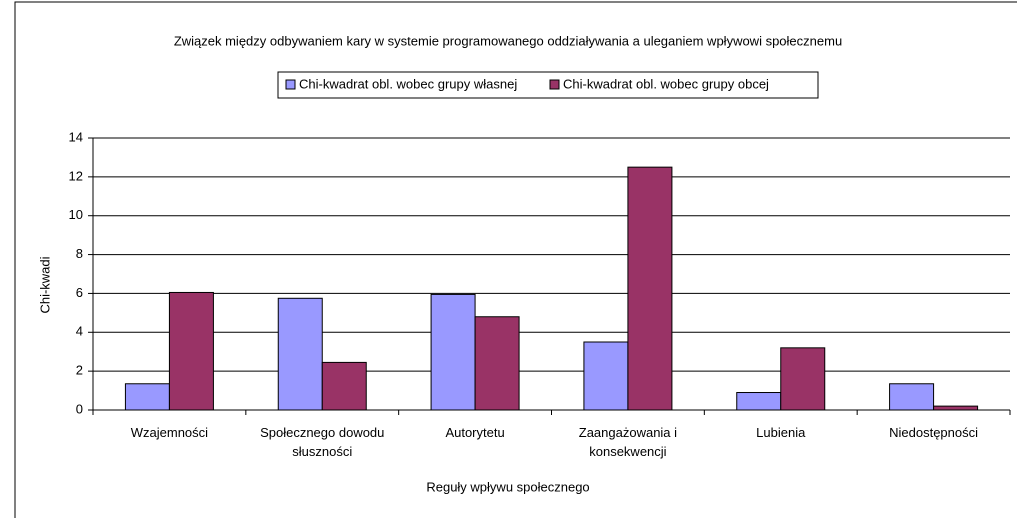  What do you see at coordinates (76, 175) in the screenshot?
I see `y-tick-label: 12` at bounding box center [76, 175].